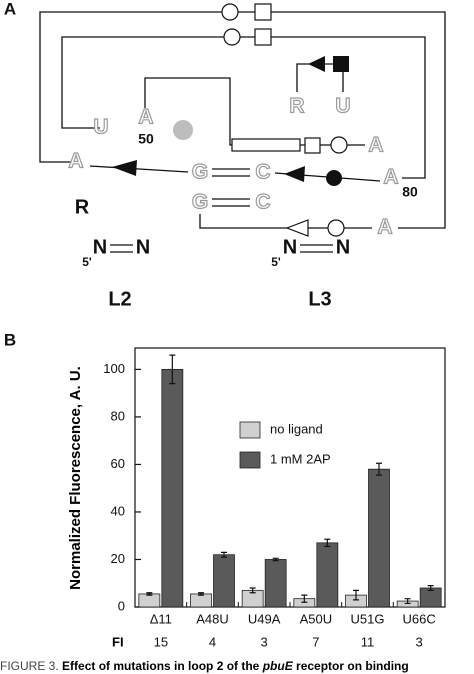 This screenshot has width=474, height=674. I want to click on y-tick-label: 100, so click(114, 368).